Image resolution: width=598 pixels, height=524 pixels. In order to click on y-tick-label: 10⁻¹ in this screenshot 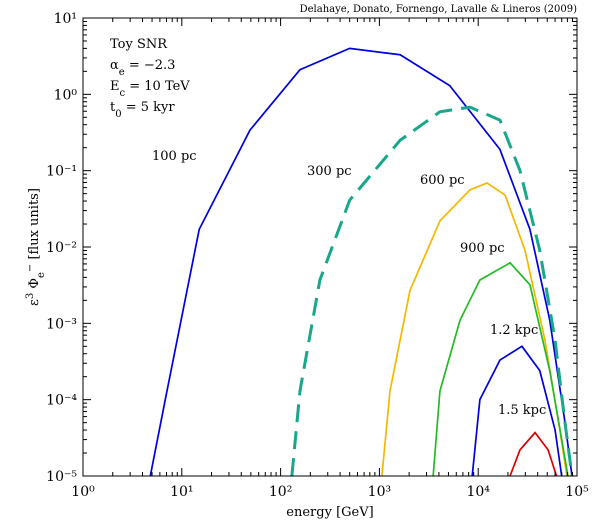, I will do `click(61, 172)`.